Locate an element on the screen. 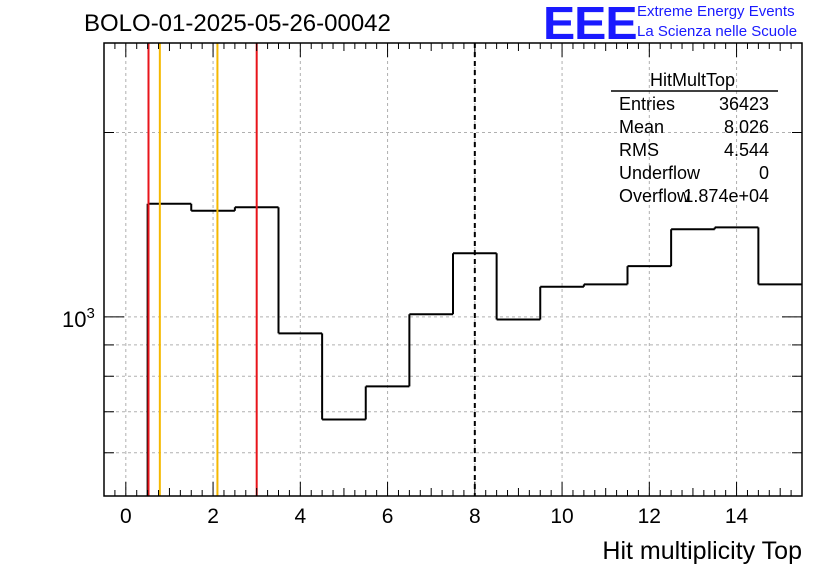  stats-value: 4.544 is located at coordinates (746, 150).